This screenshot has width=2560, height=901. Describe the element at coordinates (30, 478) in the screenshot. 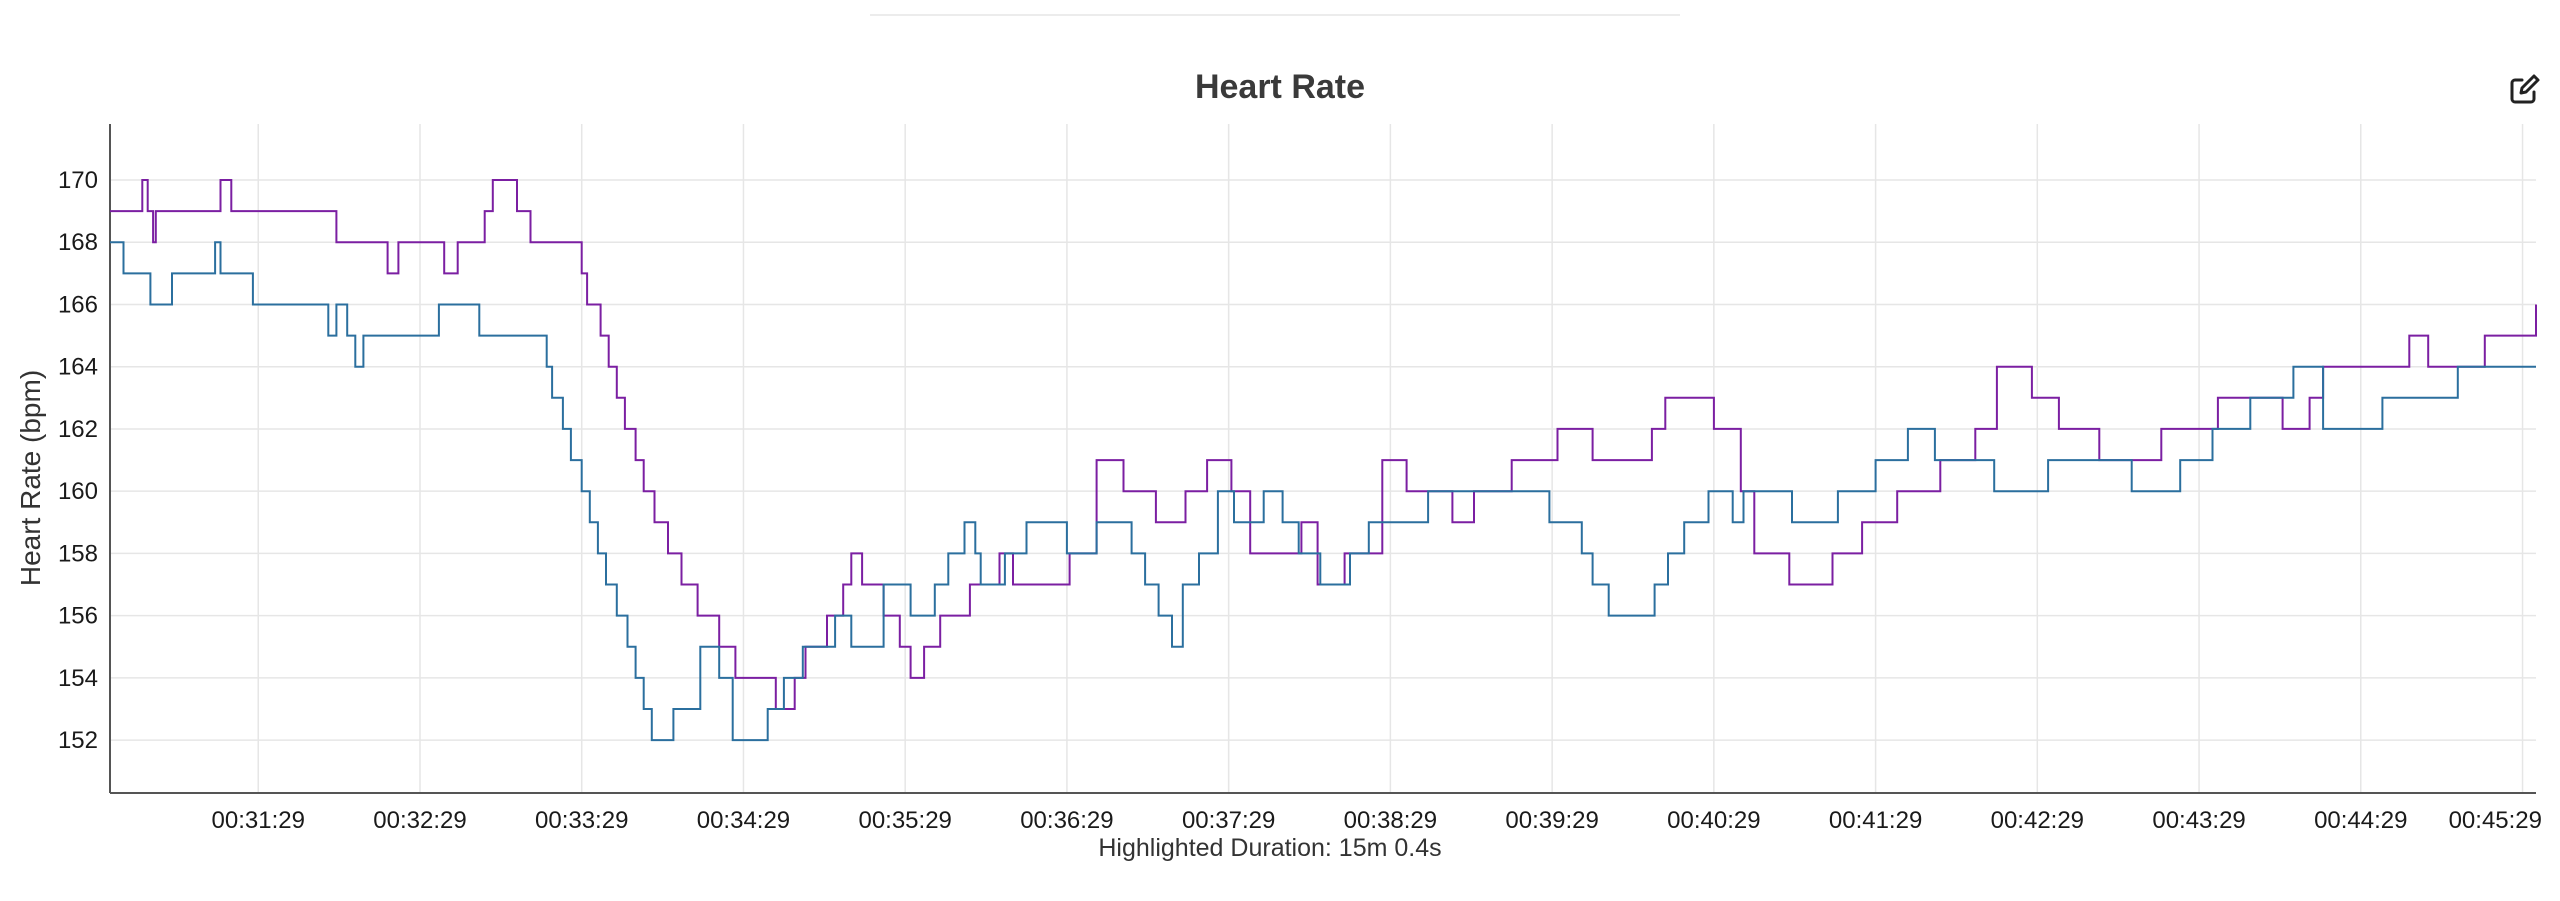

I see `y-axis-label: Heart Rate (bpm)` at that location.